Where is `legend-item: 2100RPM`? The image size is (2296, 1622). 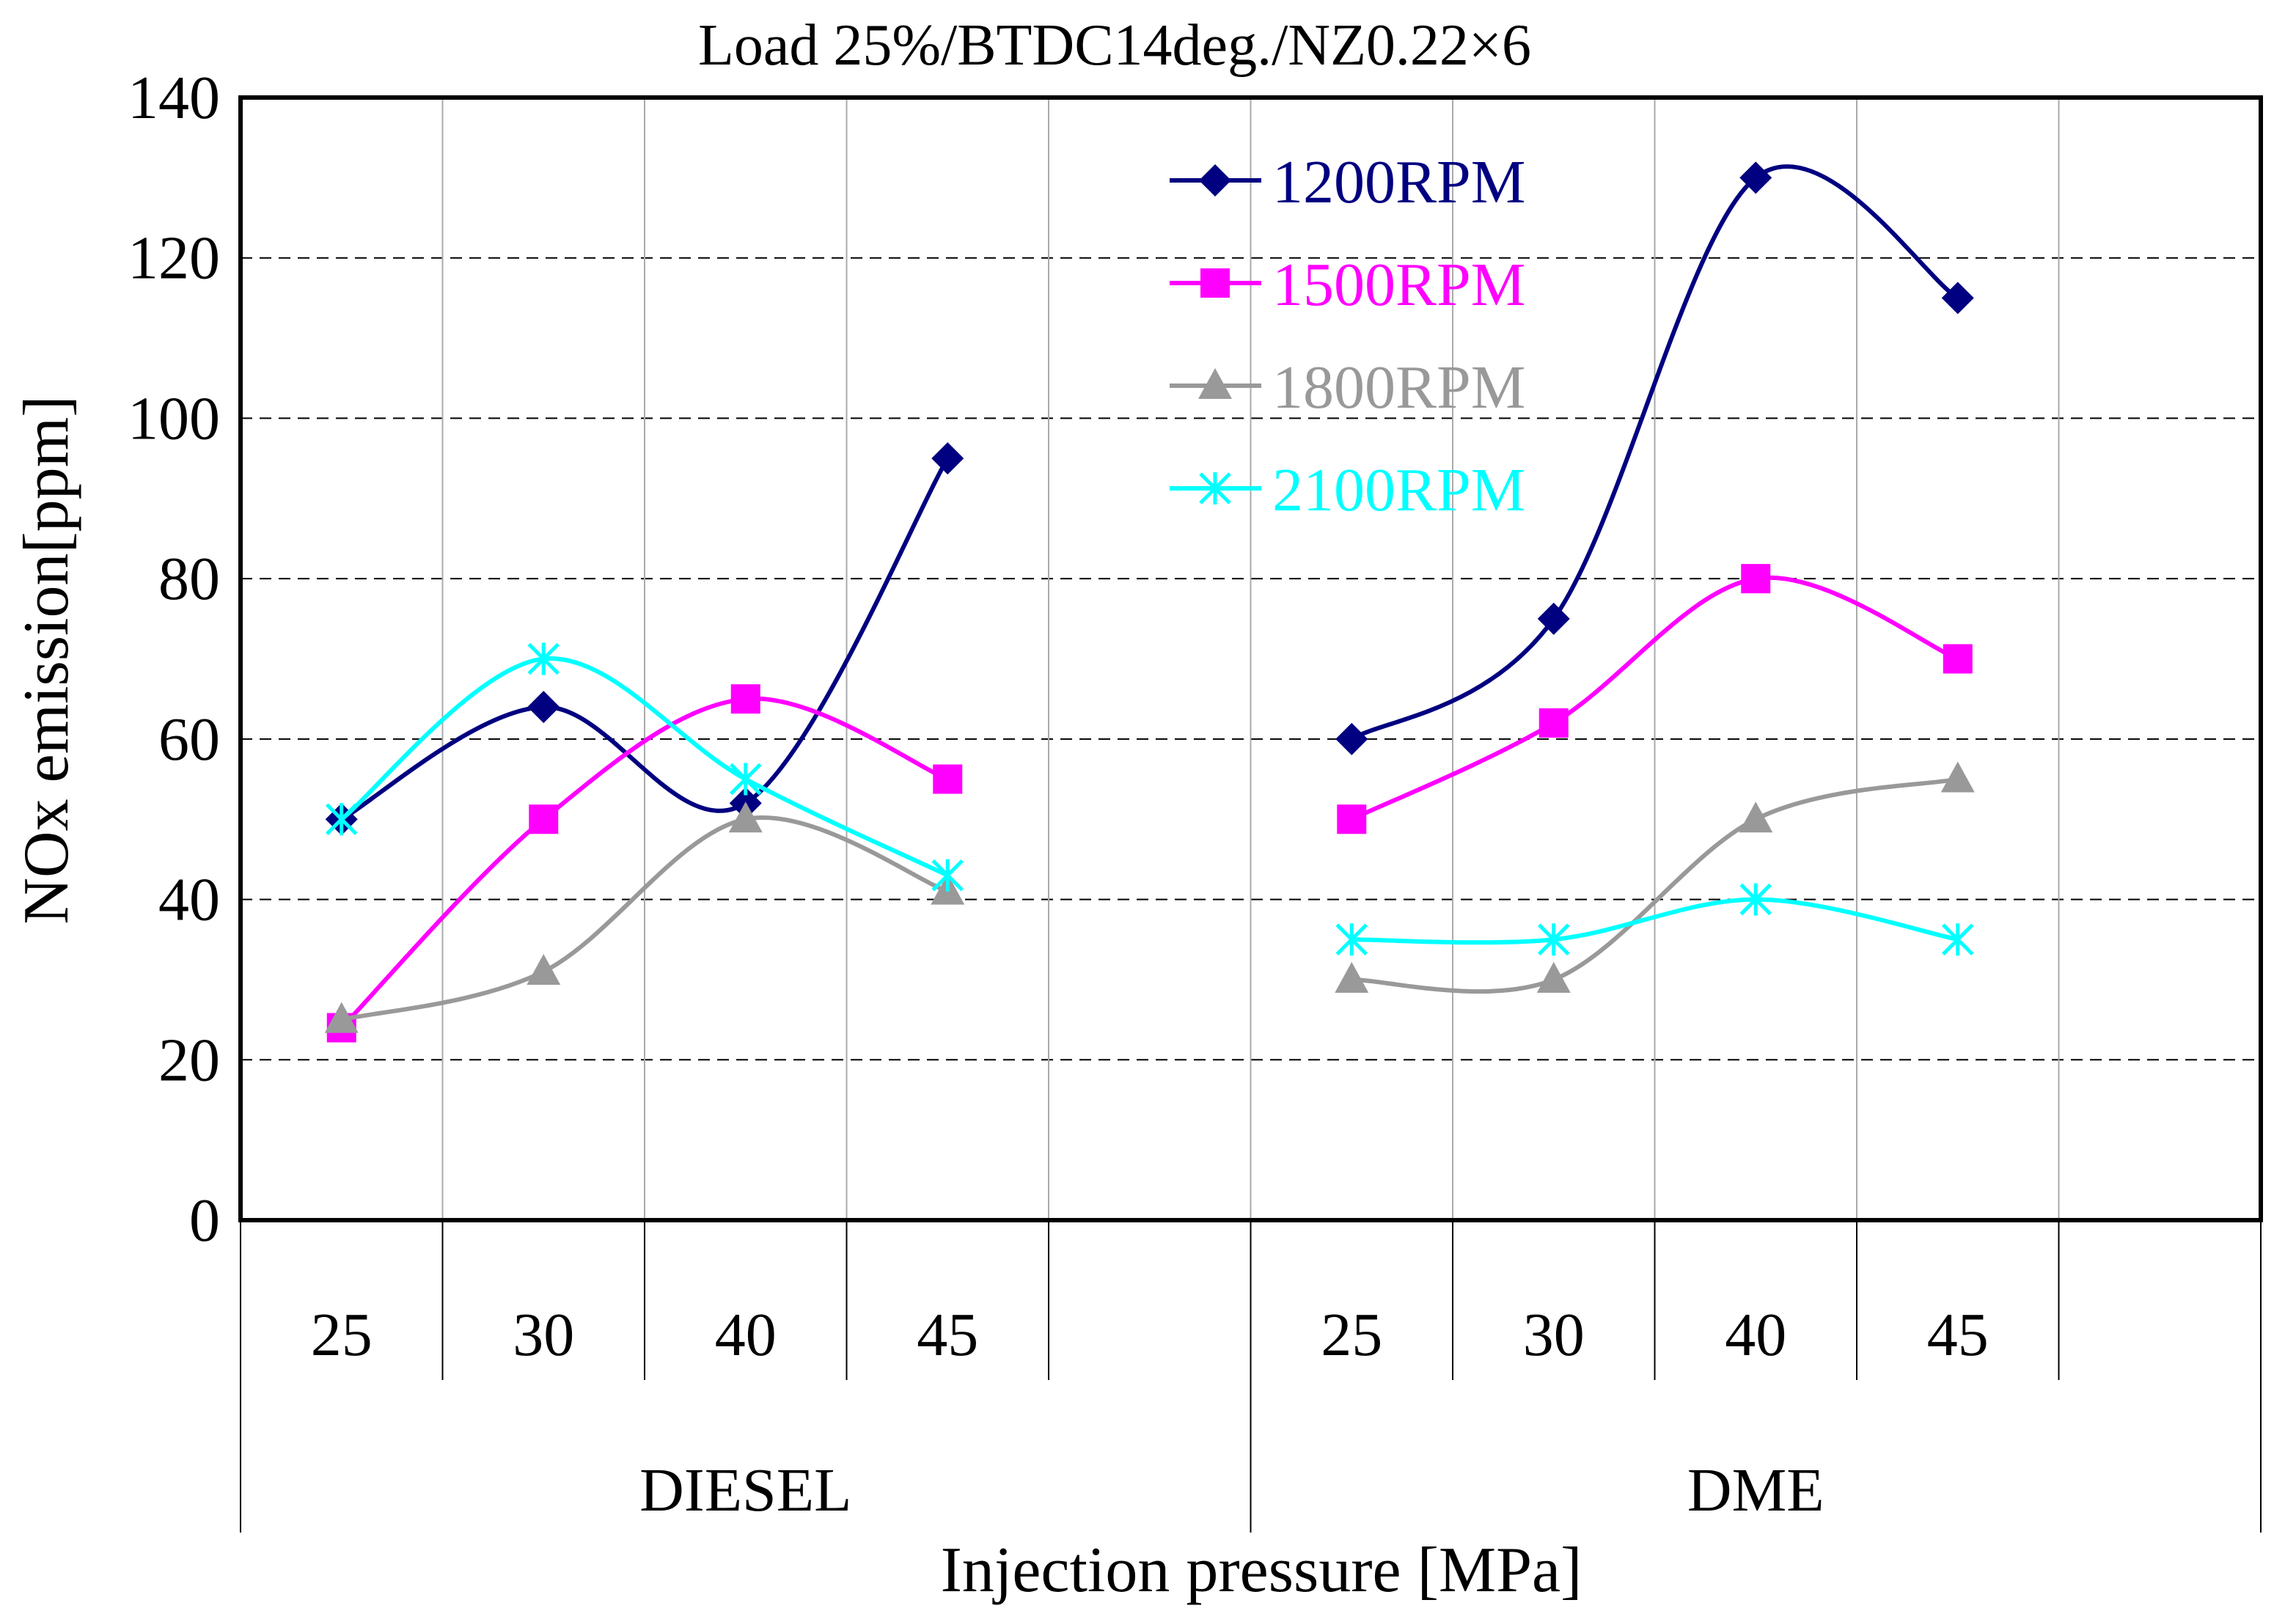 legend-item: 2100RPM is located at coordinates (1347, 490).